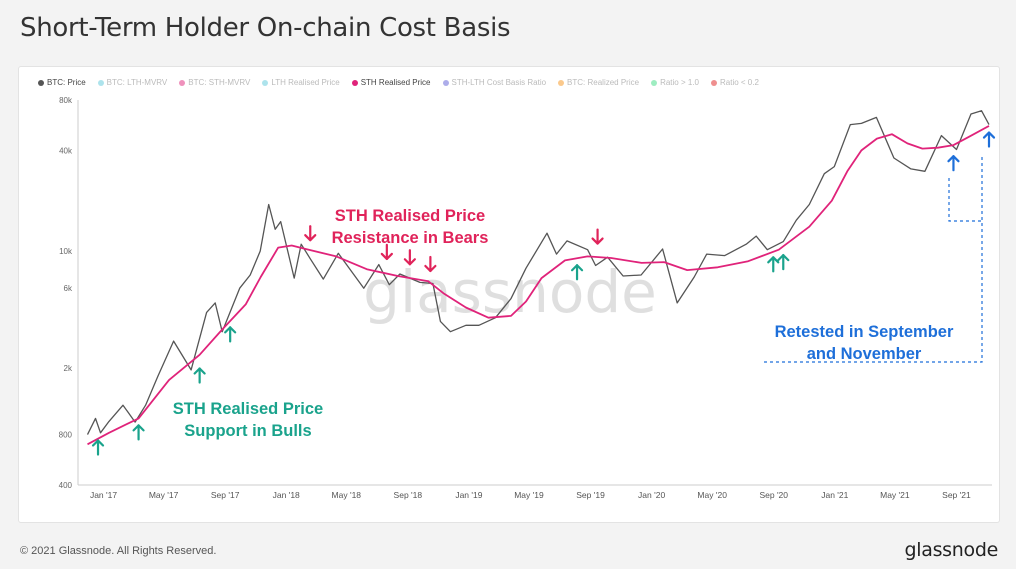 This screenshot has width=1016, height=569. I want to click on legend-label: STH Realised Price, so click(395, 82).